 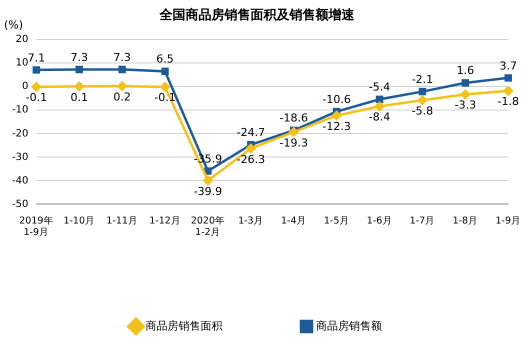 What do you see at coordinates (22, 40) in the screenshot?
I see `y-tick-label: 20` at bounding box center [22, 40].